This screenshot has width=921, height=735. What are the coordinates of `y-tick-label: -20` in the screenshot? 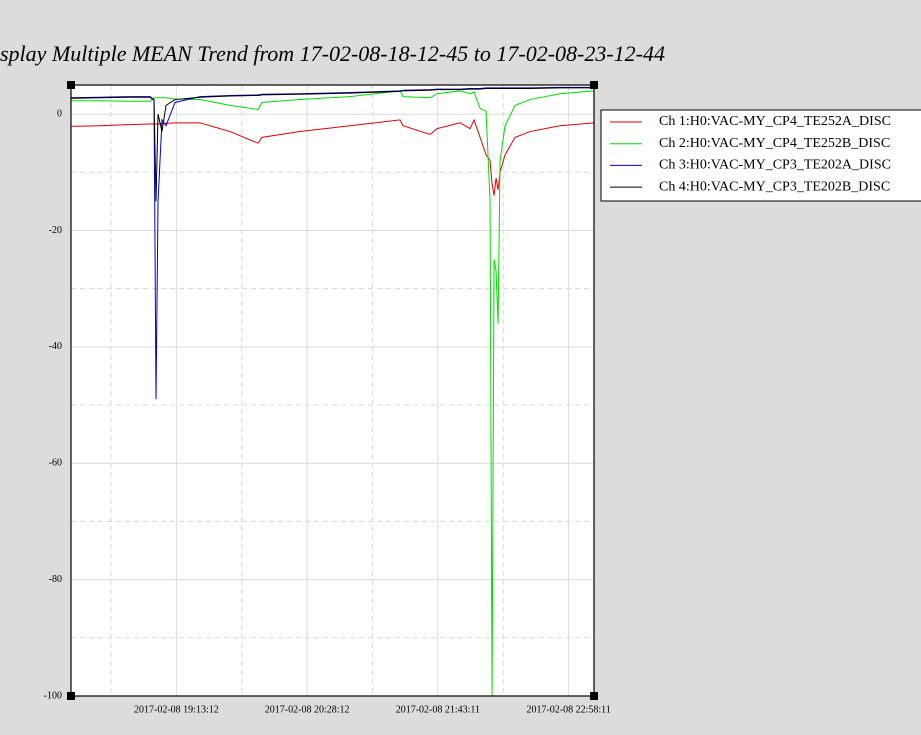 It's located at (55, 230).